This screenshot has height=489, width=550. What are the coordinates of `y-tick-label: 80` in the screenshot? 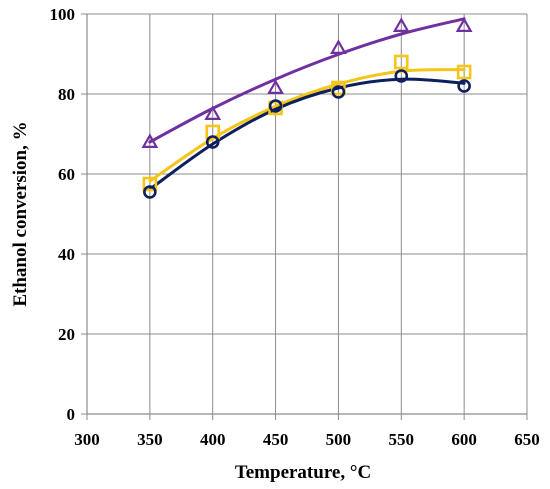 It's located at (66, 94).